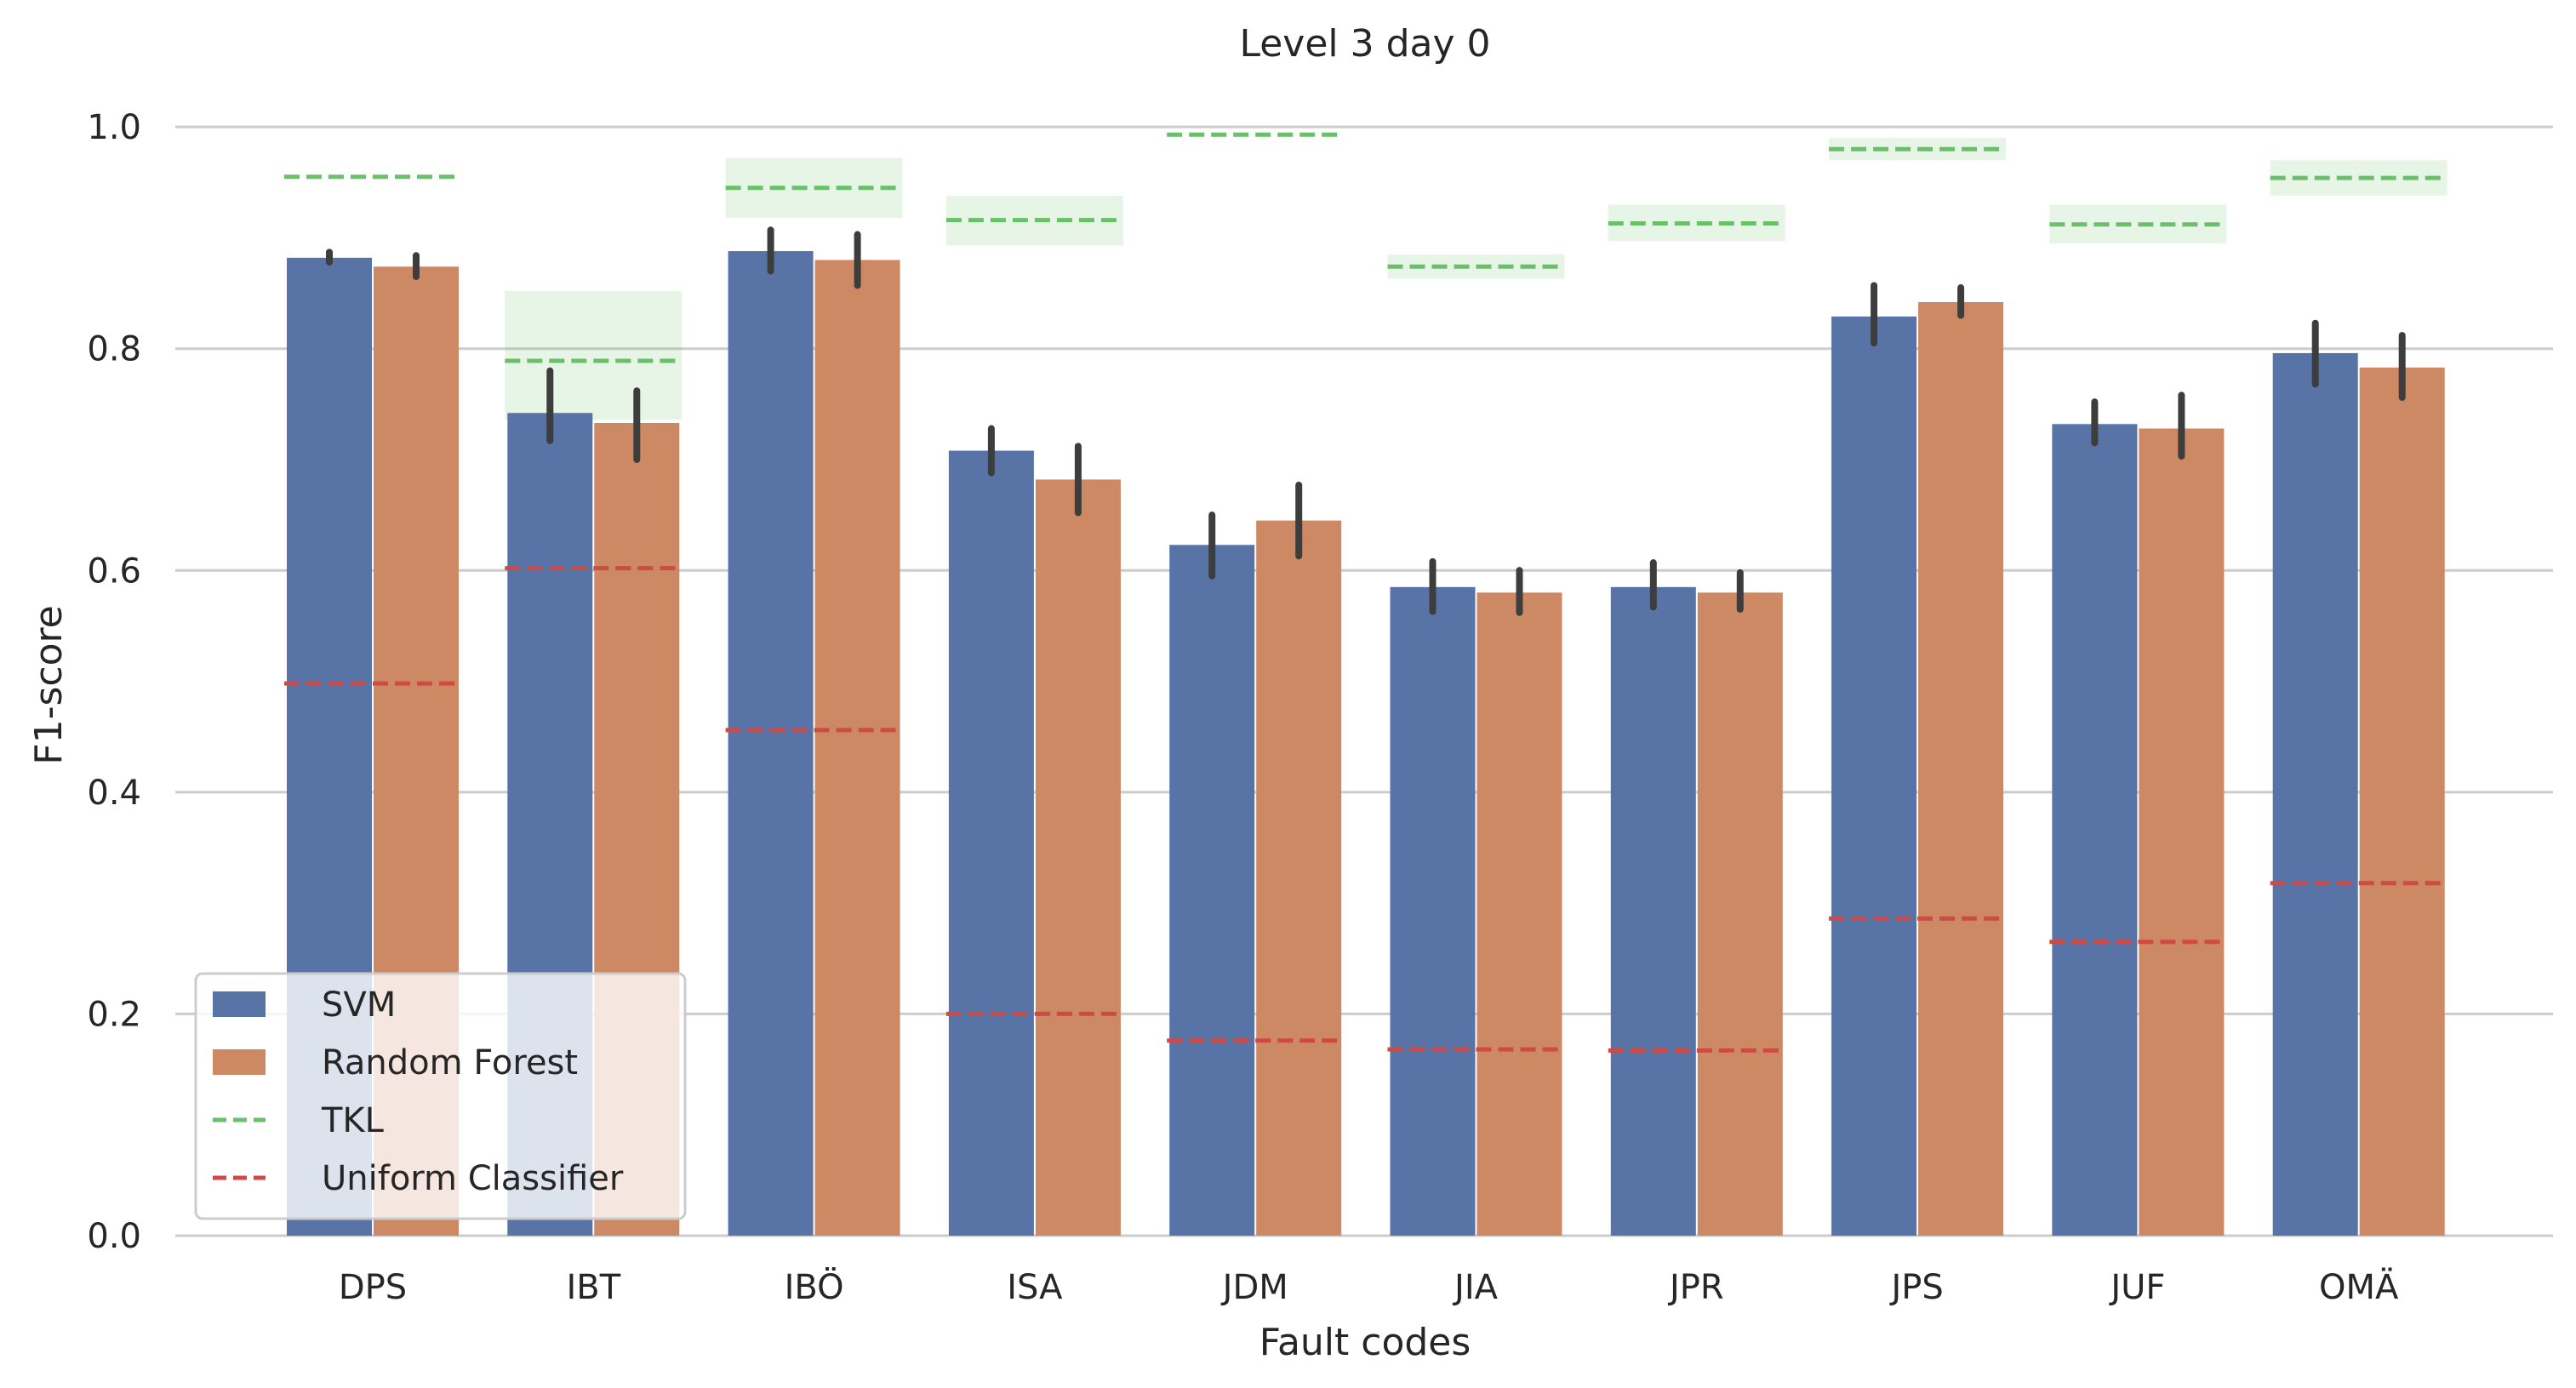  Describe the element at coordinates (239, 1004) in the screenshot. I see `legend-swatch-svm` at that location.